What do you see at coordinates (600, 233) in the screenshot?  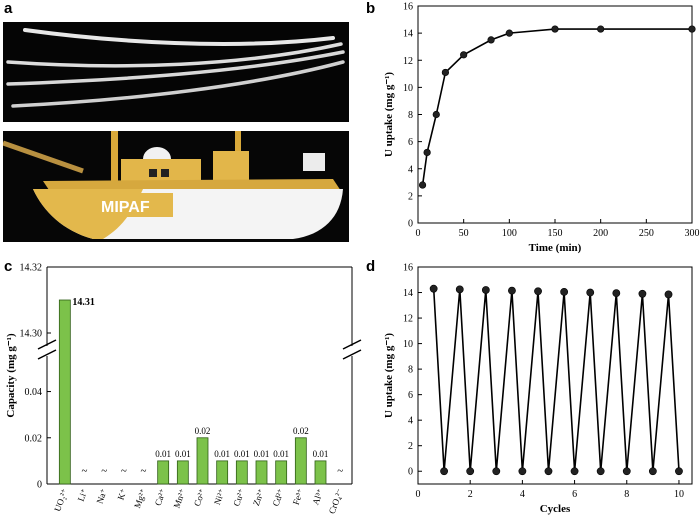 I see `x-tick-label: 200` at bounding box center [600, 233].